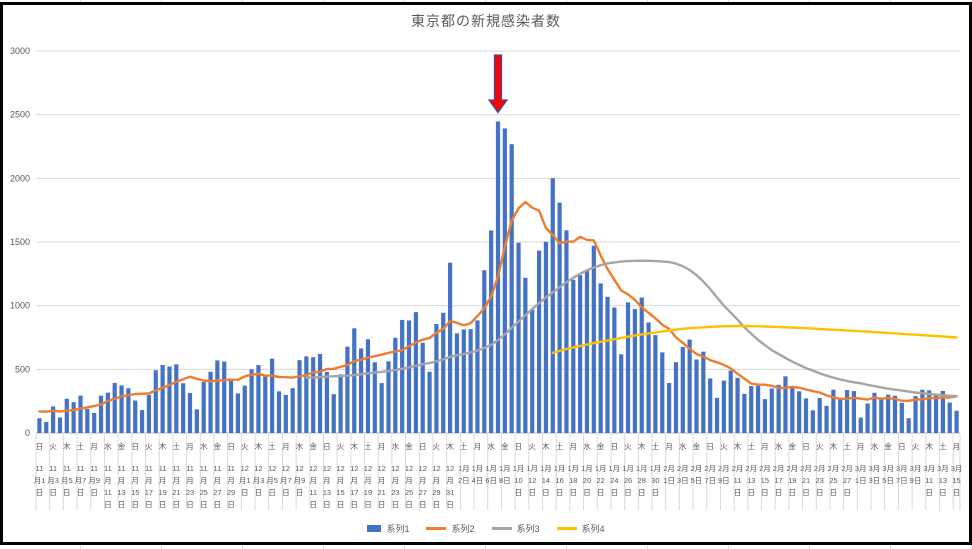 The width and height of the screenshot is (972, 549). I want to click on peak-down-arrow, so click(498, 84).